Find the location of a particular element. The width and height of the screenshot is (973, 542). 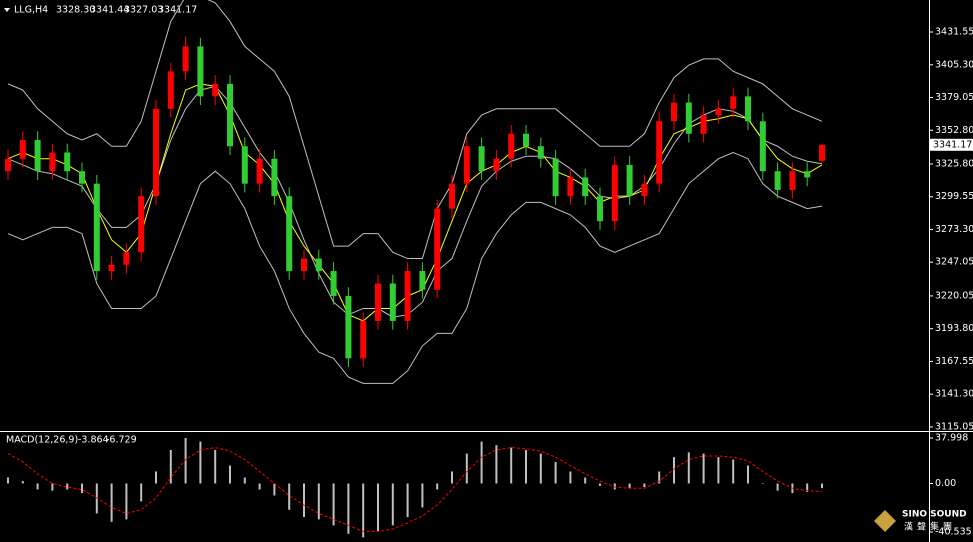

logo-icon is located at coordinates (885, 521).